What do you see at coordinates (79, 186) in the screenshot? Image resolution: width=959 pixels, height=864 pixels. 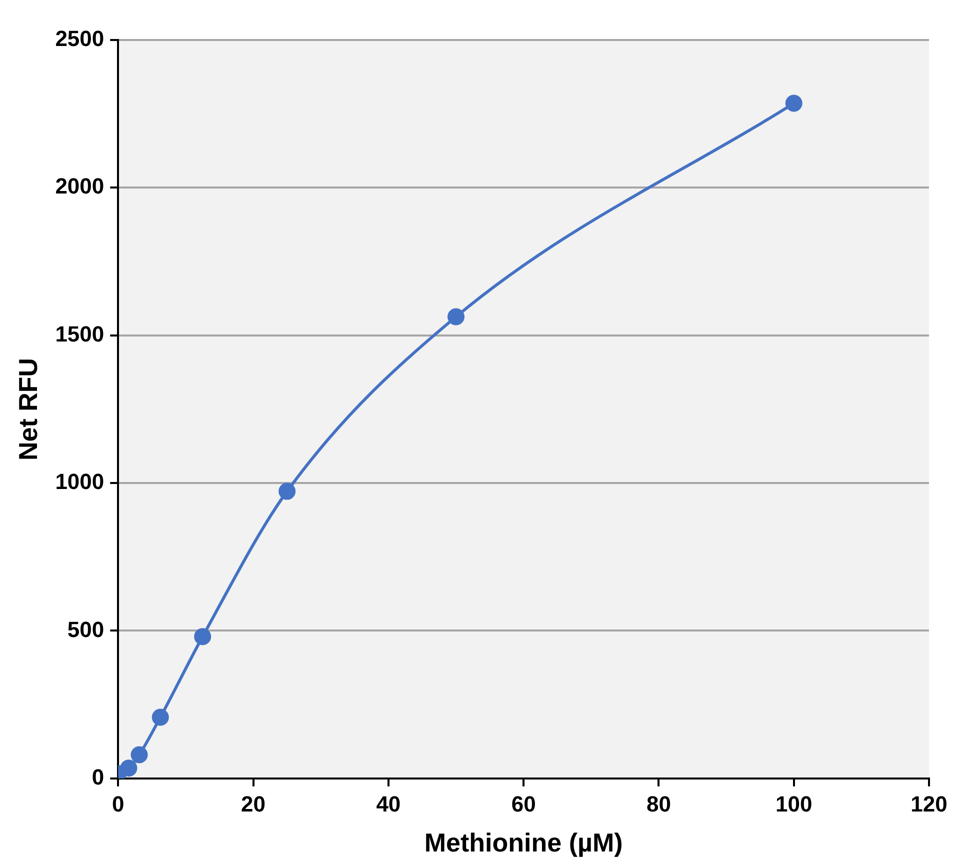 I see `y-tick-label: 2000` at bounding box center [79, 186].